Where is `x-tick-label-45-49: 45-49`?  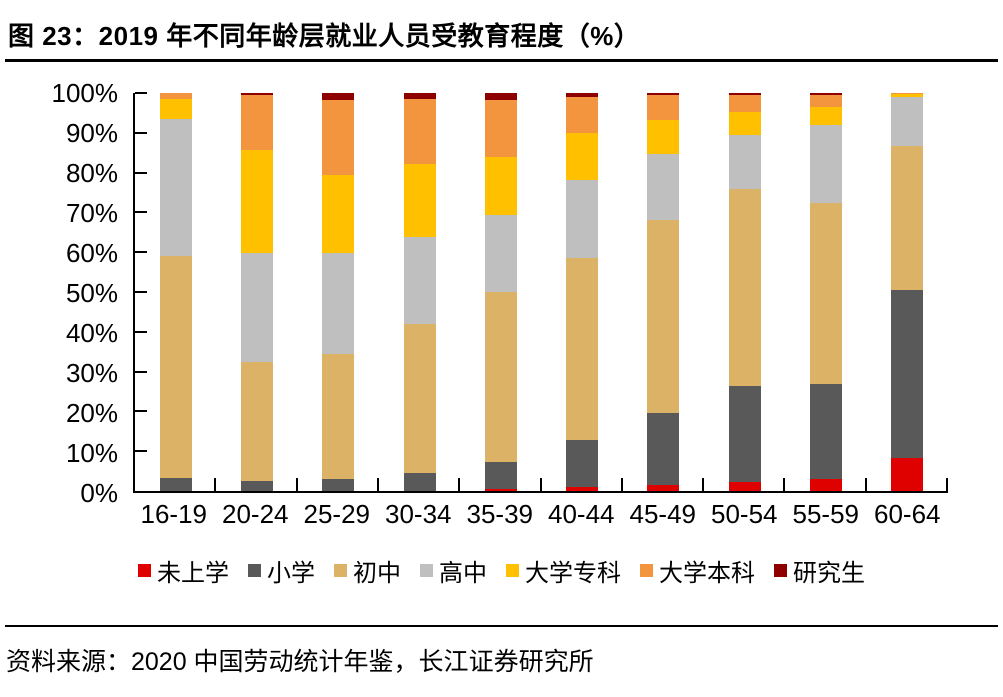 x-tick-label-45-49: 45-49 is located at coordinates (663, 514).